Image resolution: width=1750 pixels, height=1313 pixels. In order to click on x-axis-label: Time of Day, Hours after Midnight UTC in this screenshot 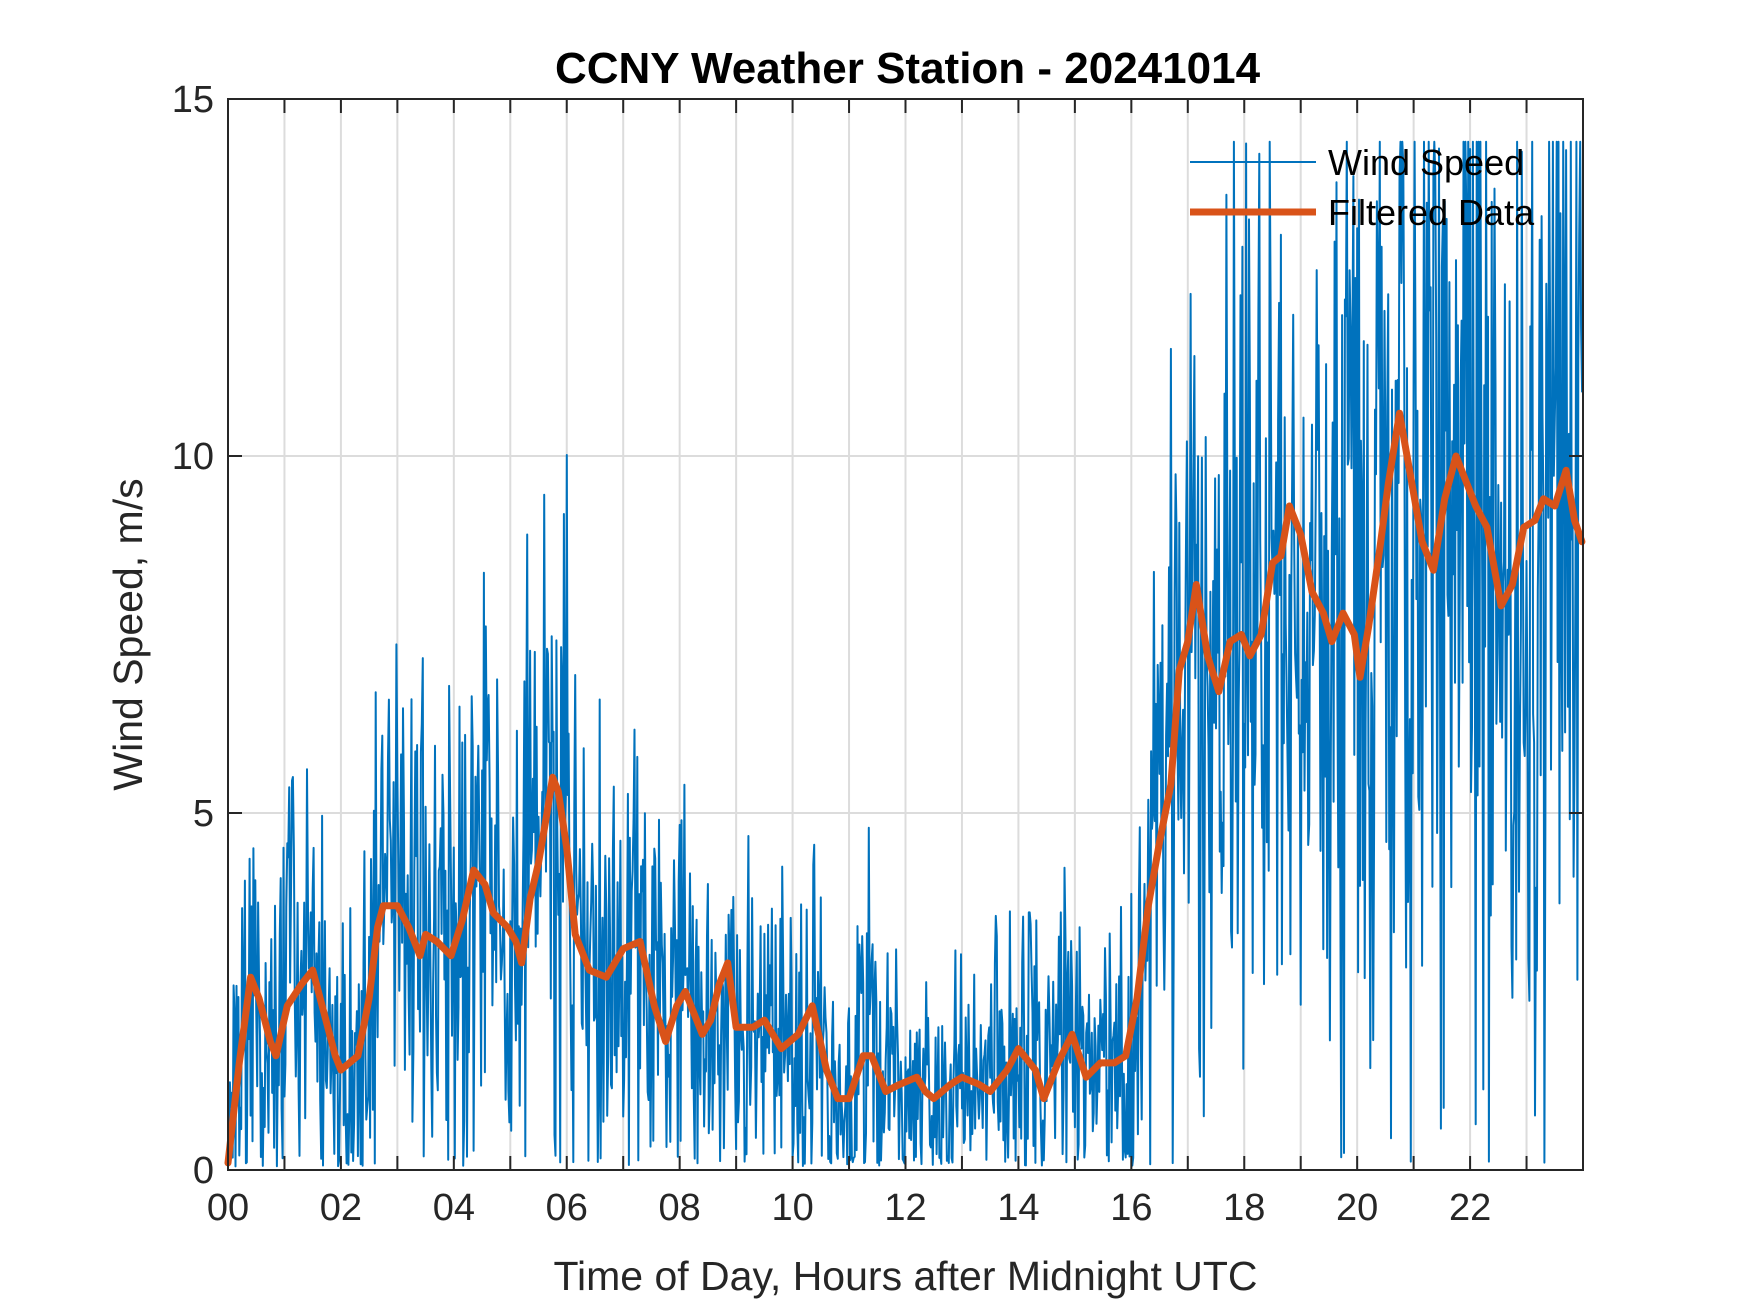, I will do `click(905, 1276)`.